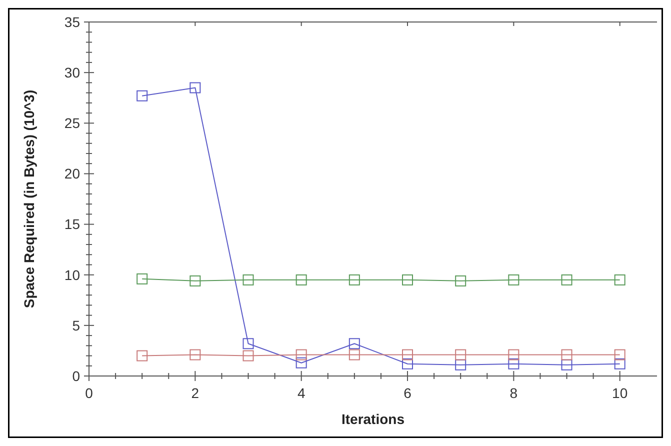 This screenshot has width=671, height=446. What do you see at coordinates (76, 376) in the screenshot?
I see `y-tick-label: 0` at bounding box center [76, 376].